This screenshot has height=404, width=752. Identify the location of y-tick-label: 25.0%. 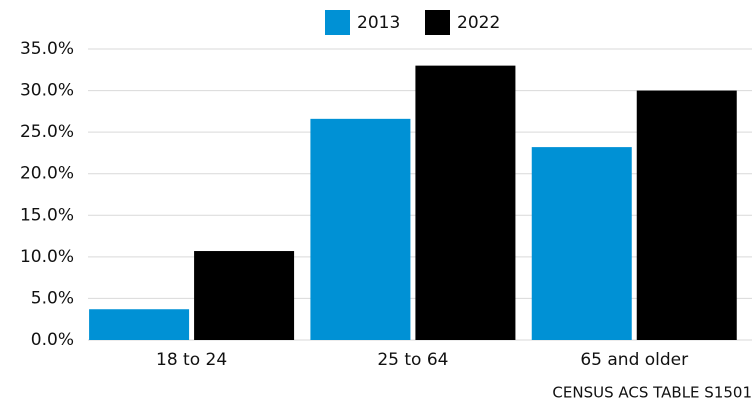
(47, 132).